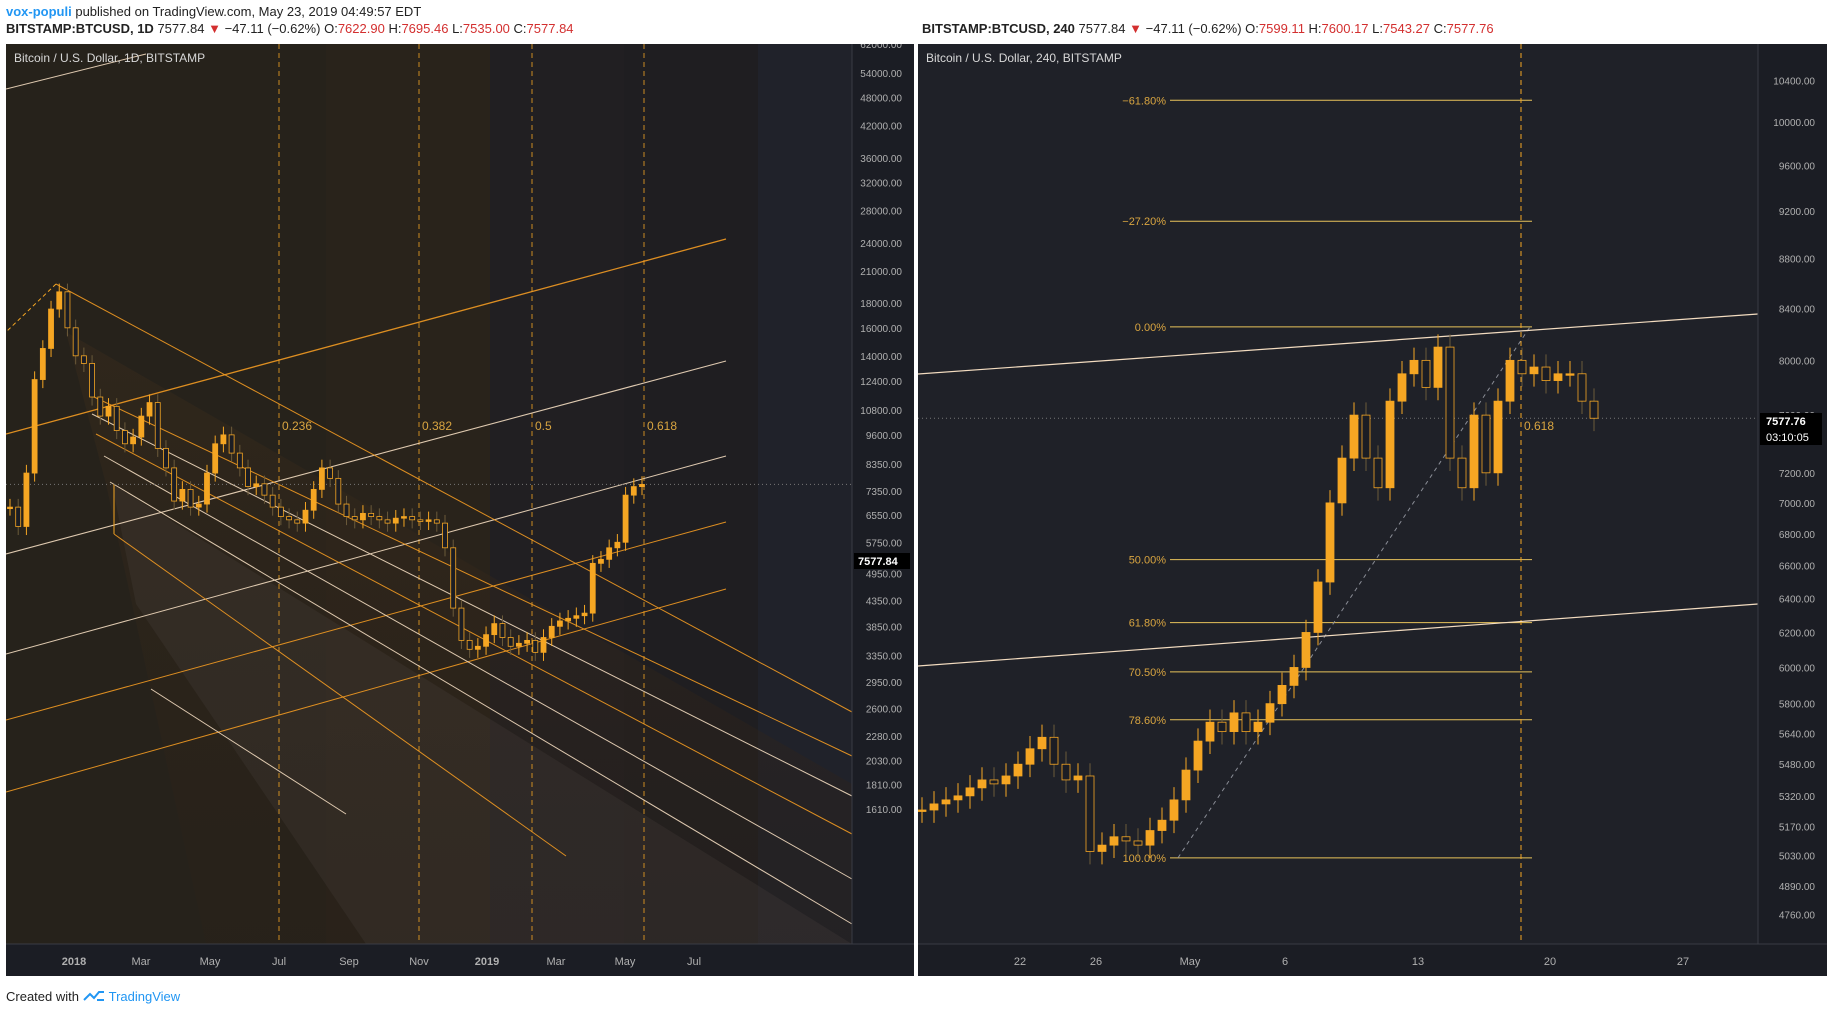 The height and width of the screenshot is (1011, 1833). What do you see at coordinates (1378, 28) in the screenshot?
I see `right-low-label: L:` at bounding box center [1378, 28].